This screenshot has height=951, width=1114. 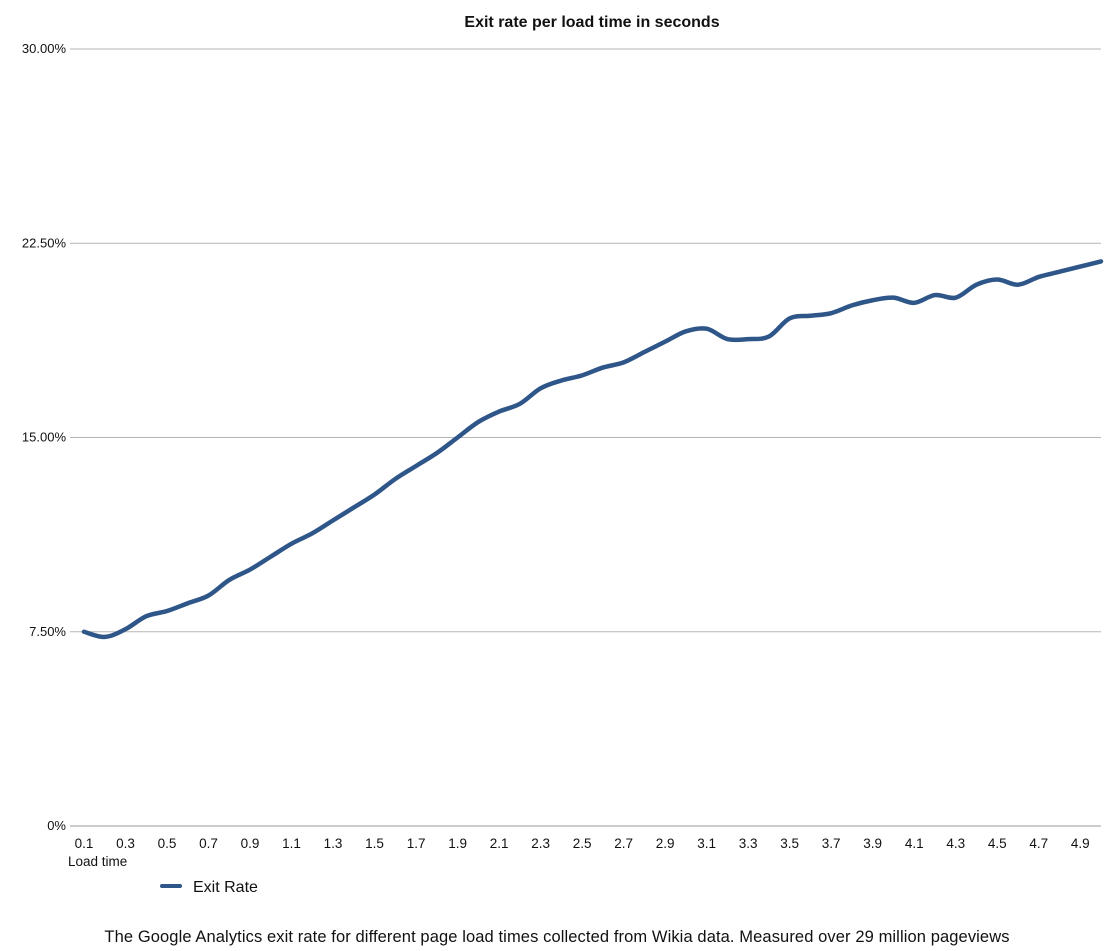 What do you see at coordinates (416, 843) in the screenshot?
I see `x-tick-label: 1.7` at bounding box center [416, 843].